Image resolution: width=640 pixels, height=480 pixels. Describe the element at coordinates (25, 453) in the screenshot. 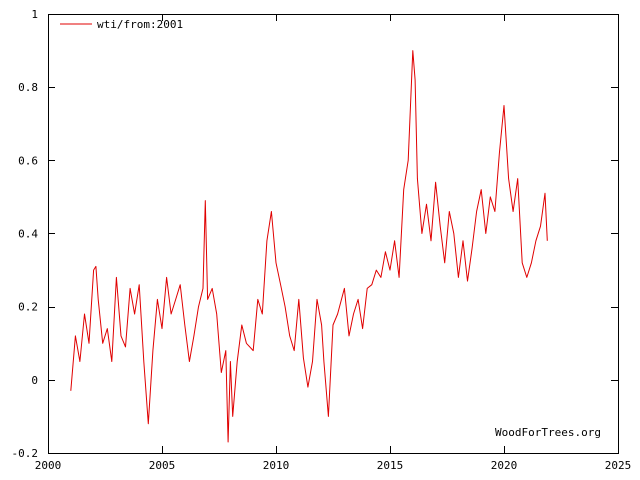

I see `y-tick-label: -0.2` at that location.